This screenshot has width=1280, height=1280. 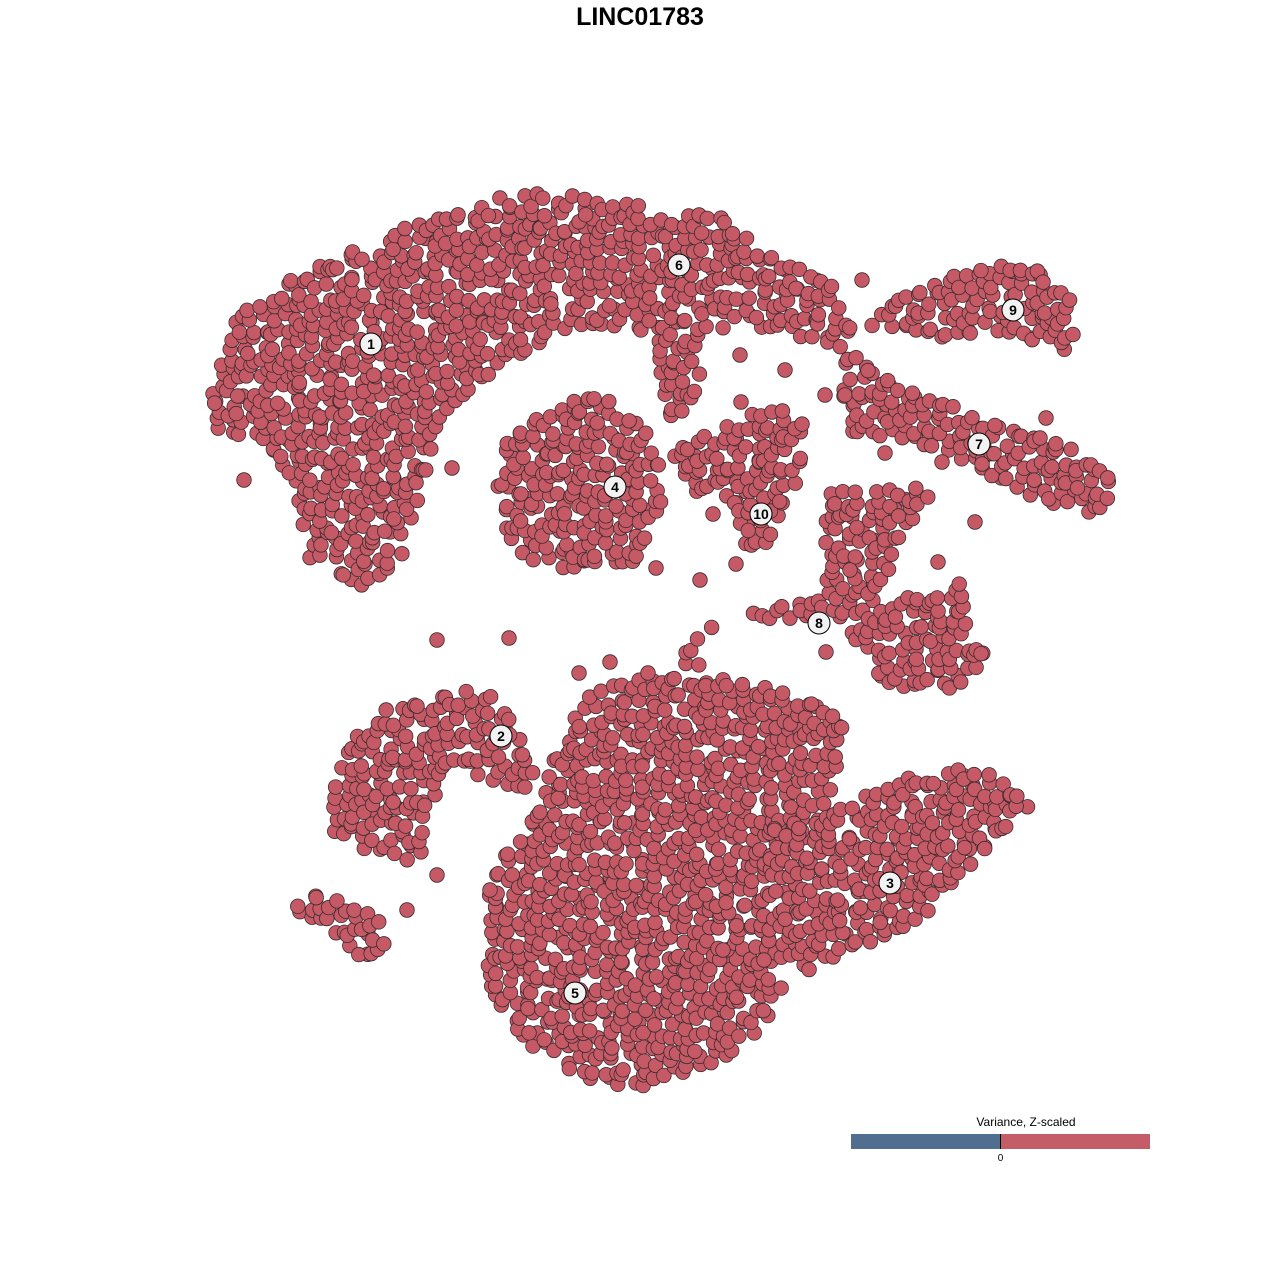 I want to click on cell-point-cluster-minor, so click(x=337, y=901).